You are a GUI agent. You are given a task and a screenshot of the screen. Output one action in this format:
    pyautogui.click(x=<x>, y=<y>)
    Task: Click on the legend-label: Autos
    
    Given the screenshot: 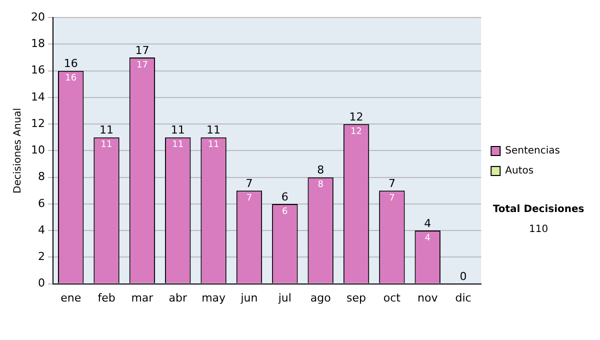 What is the action you would take?
    pyautogui.click(x=519, y=171)
    